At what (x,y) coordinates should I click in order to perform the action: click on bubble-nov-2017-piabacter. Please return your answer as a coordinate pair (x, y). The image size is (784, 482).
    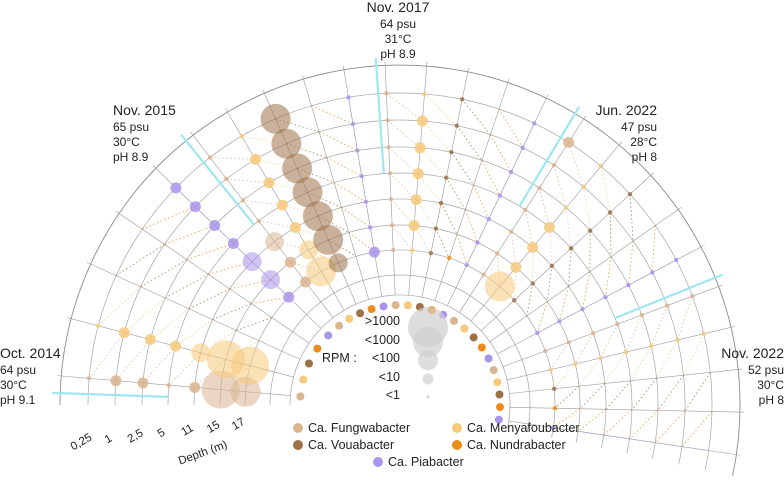
    Looking at the image, I should click on (466, 265).